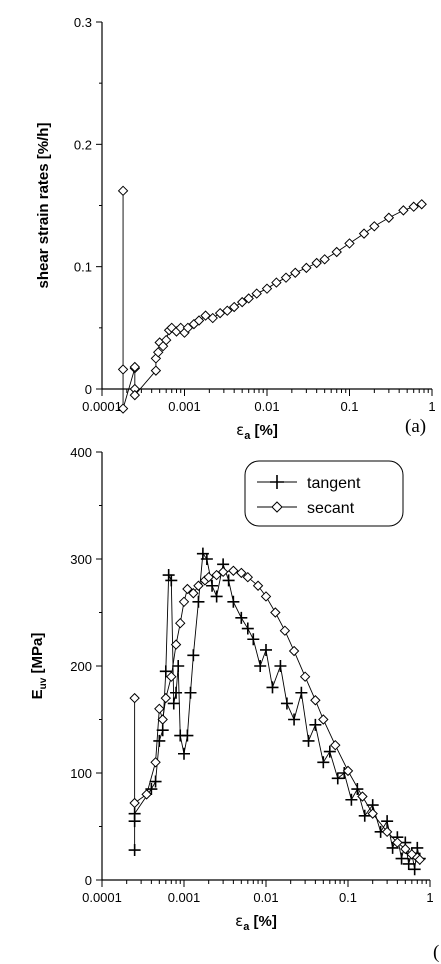  Describe the element at coordinates (39, 666) in the screenshot. I see `y-axis-label: Euv [MPa]` at that location.